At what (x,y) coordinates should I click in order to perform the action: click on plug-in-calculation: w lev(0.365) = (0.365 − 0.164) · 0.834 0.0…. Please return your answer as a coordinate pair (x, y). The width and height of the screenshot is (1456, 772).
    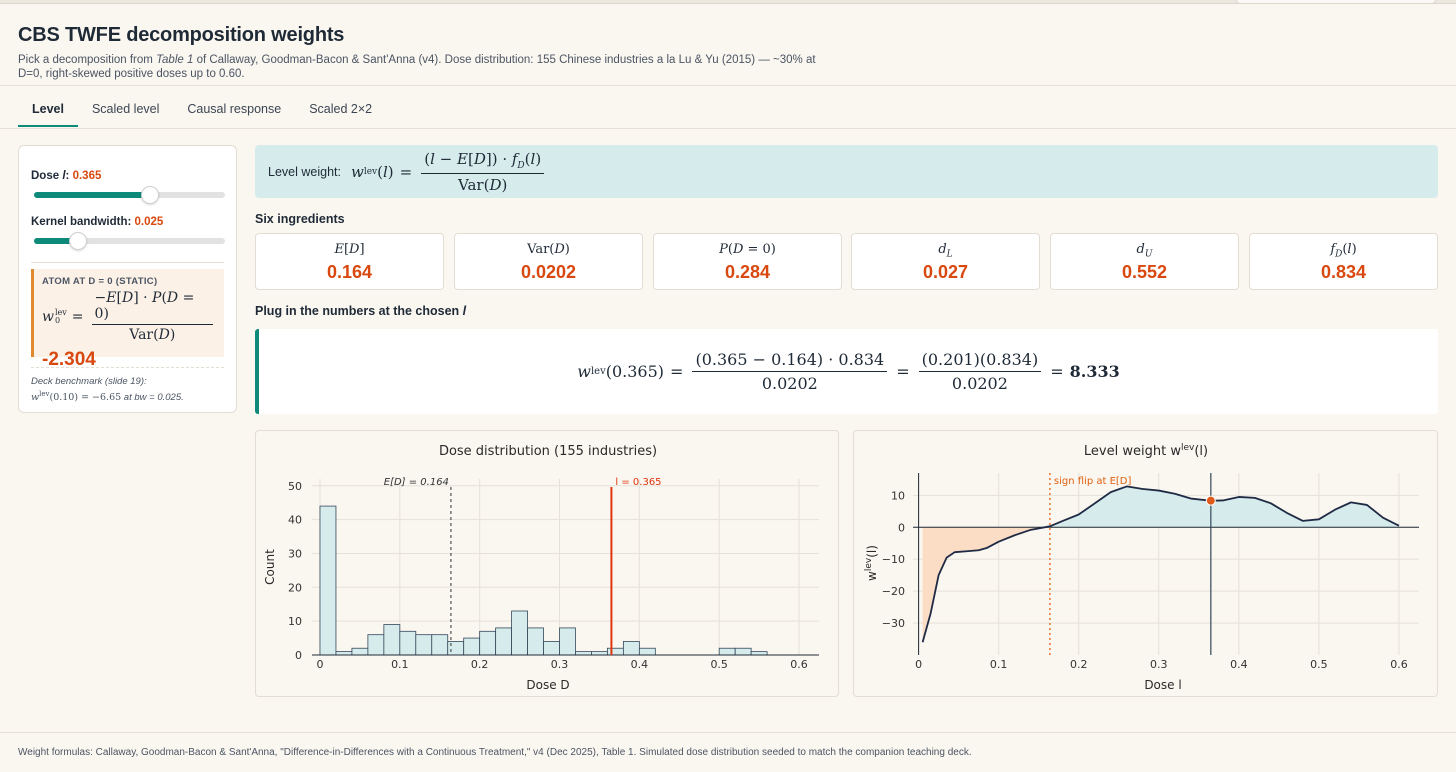
    Looking at the image, I should click on (846, 371).